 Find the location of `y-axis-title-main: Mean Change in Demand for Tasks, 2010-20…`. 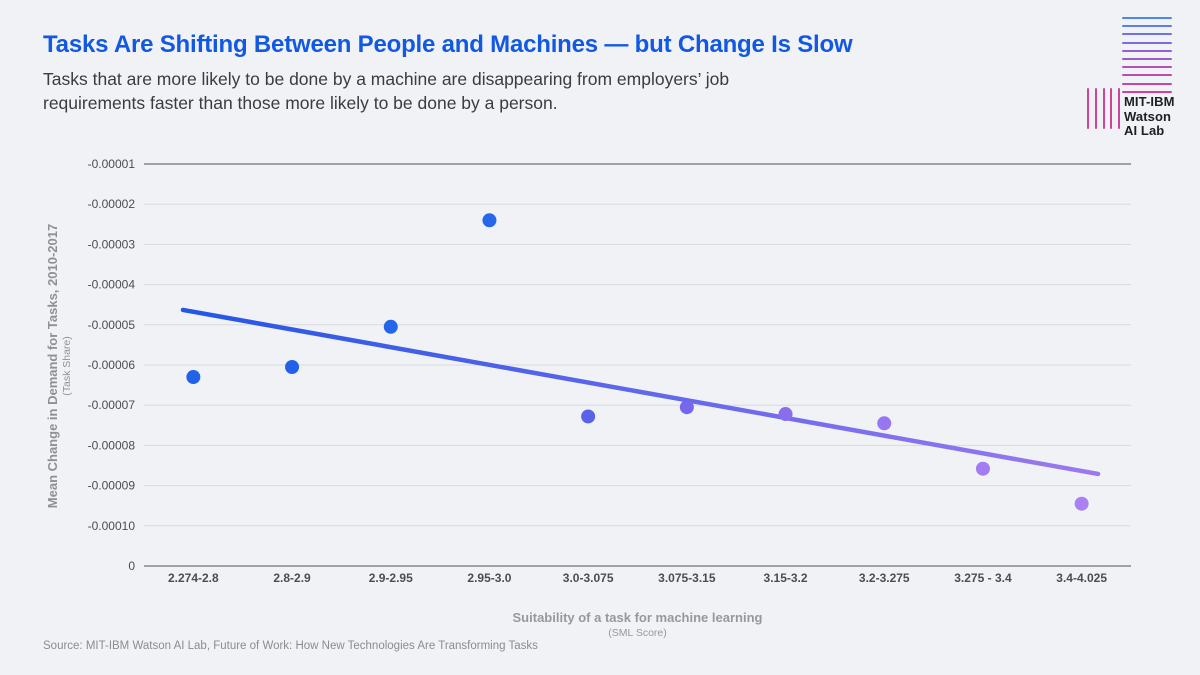

y-axis-title-main: Mean Change in Demand for Tasks, 2010-20… is located at coordinates (52, 366).